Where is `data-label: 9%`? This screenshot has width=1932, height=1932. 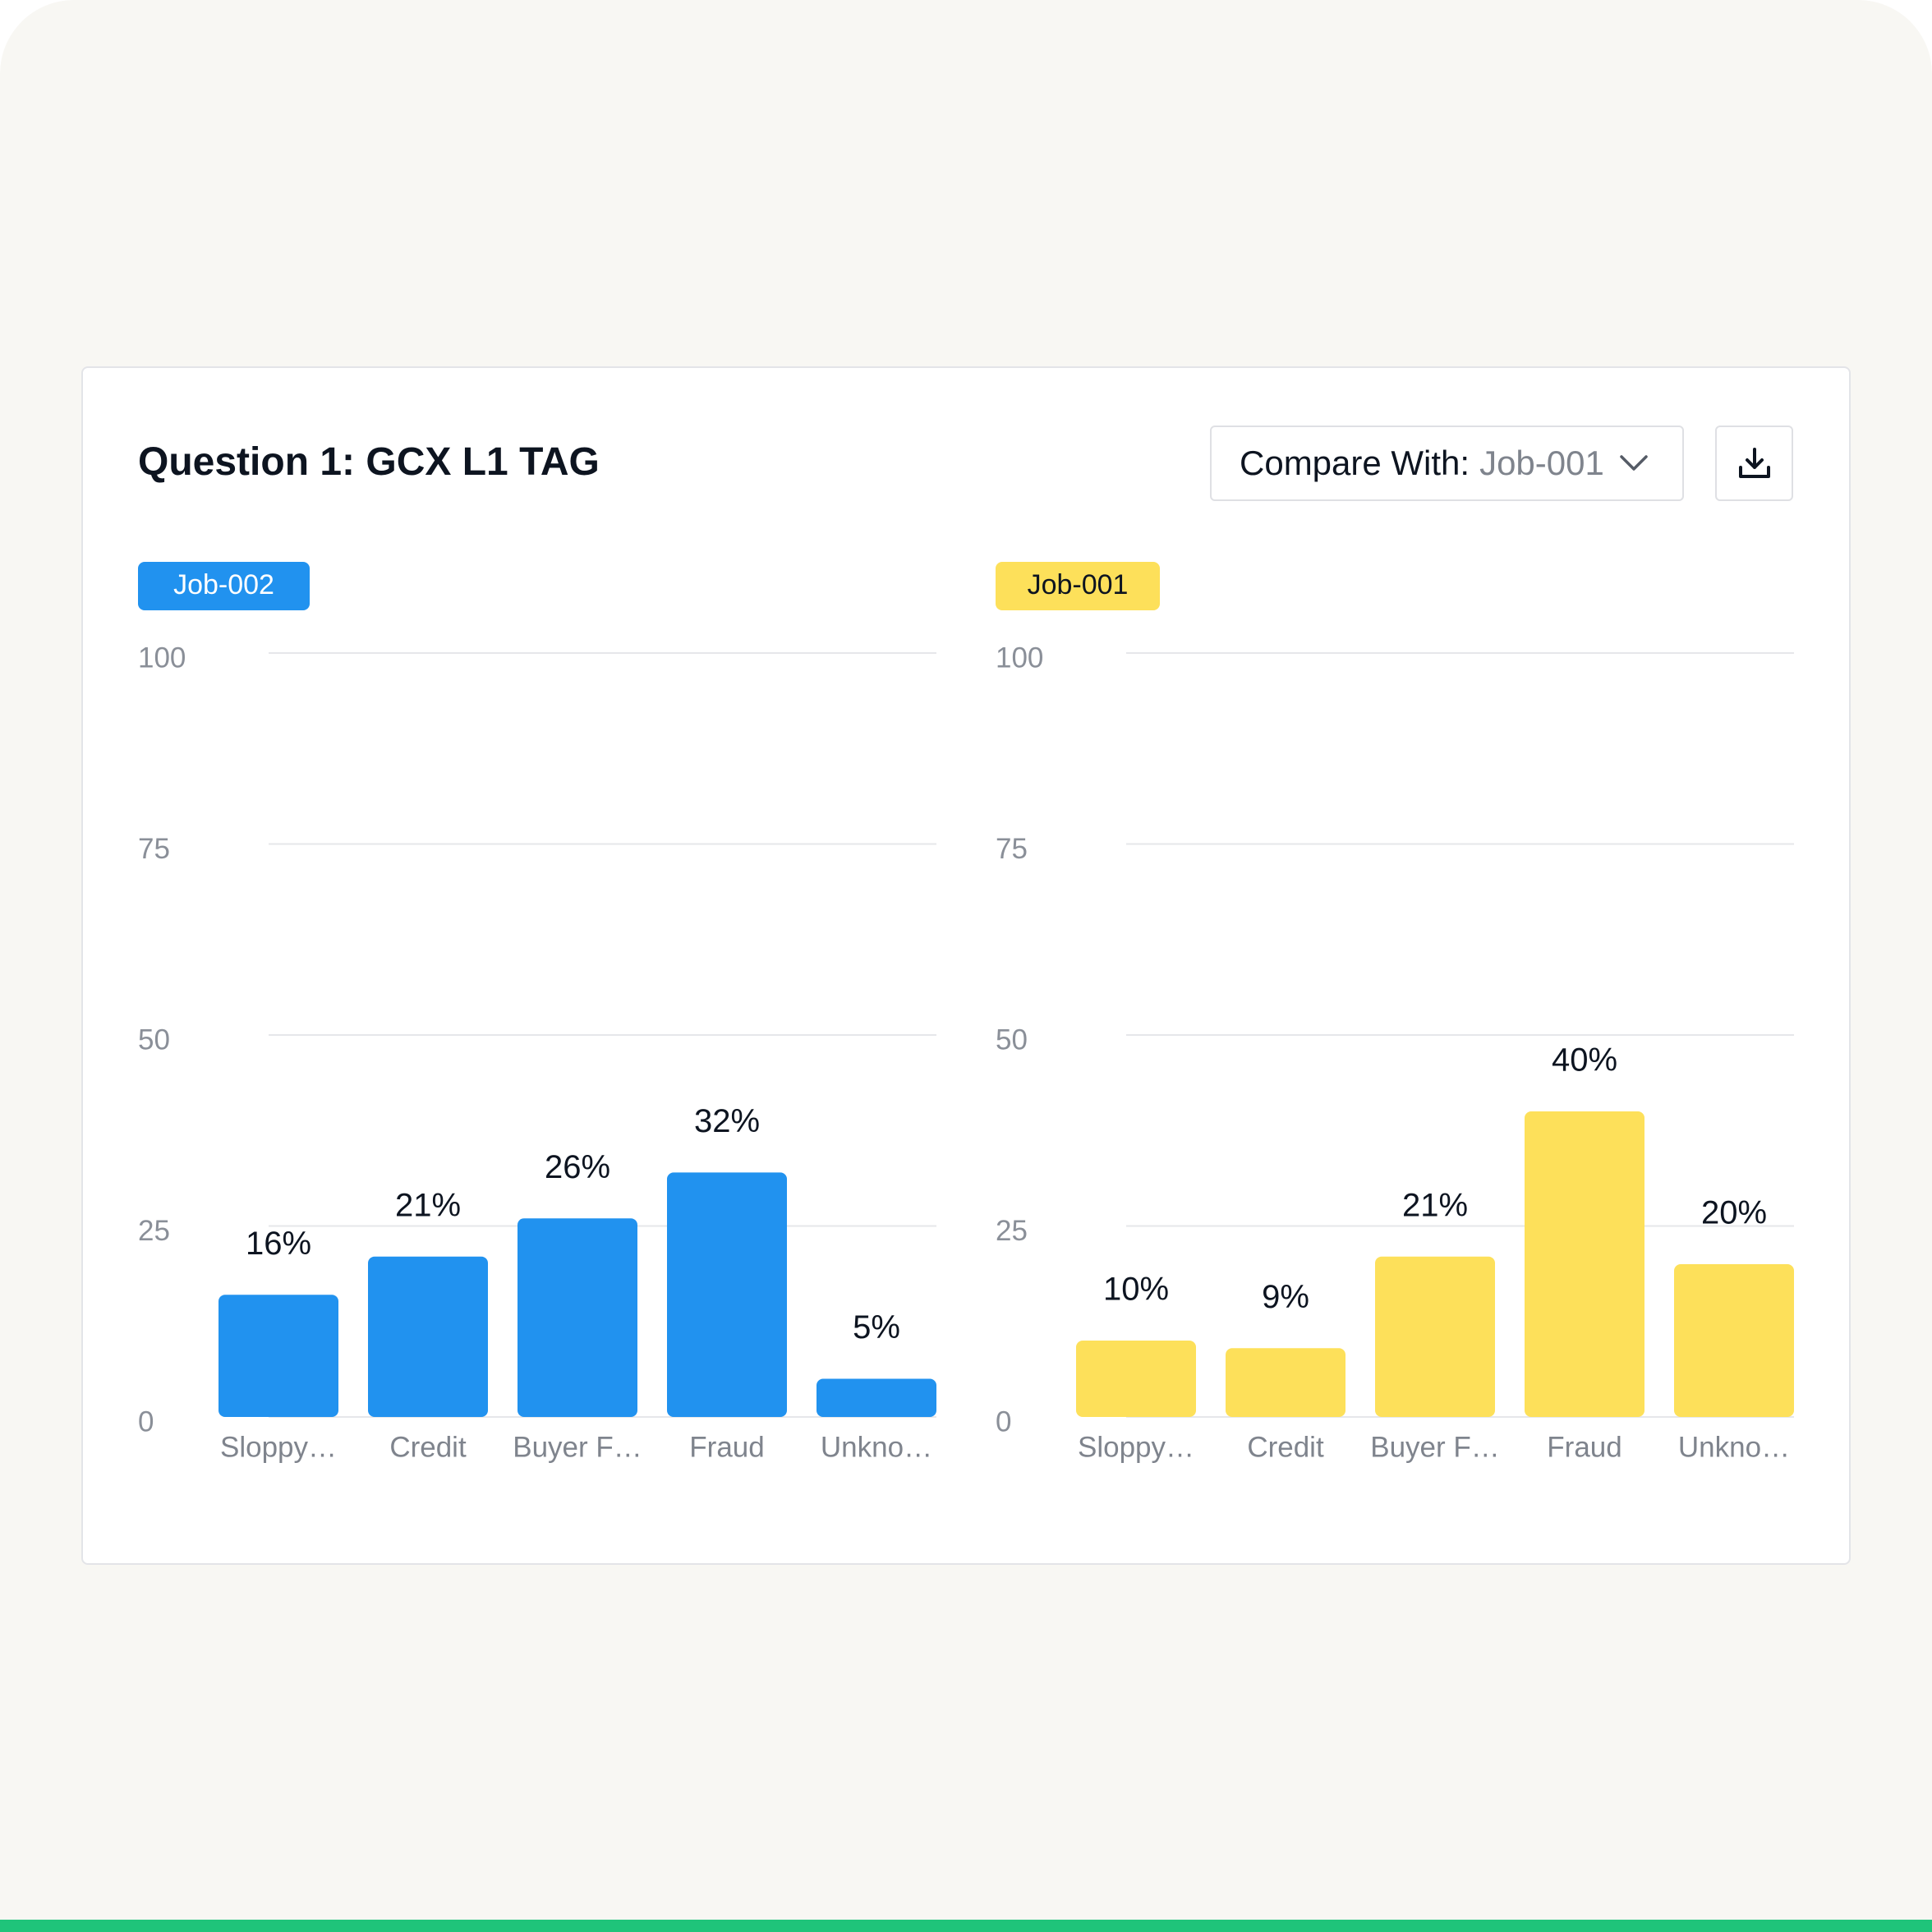
data-label: 9% is located at coordinates (1285, 1297).